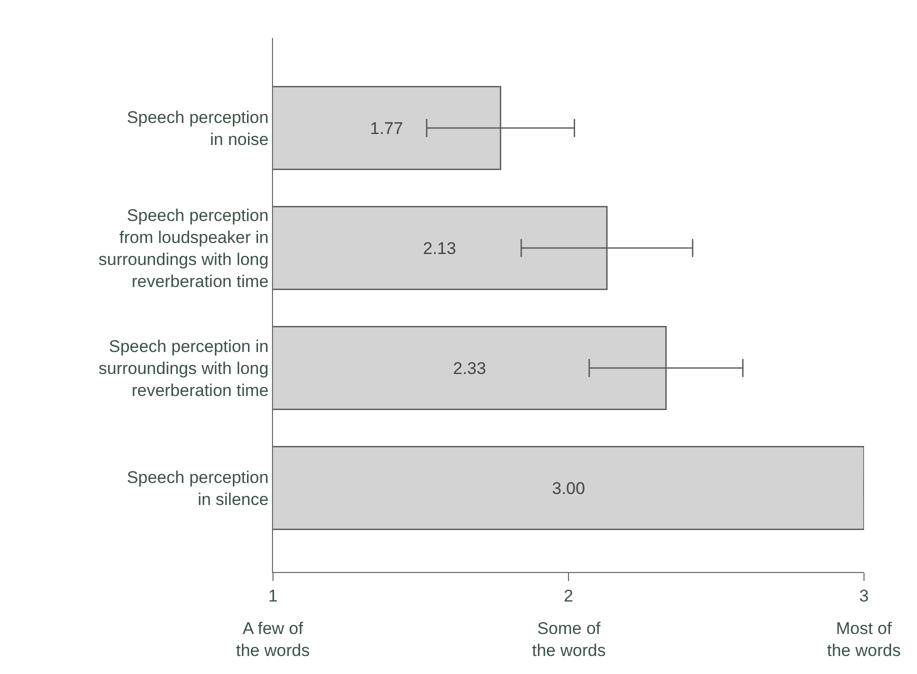  Describe the element at coordinates (387, 128) in the screenshot. I see `data-label: 1.77` at that location.